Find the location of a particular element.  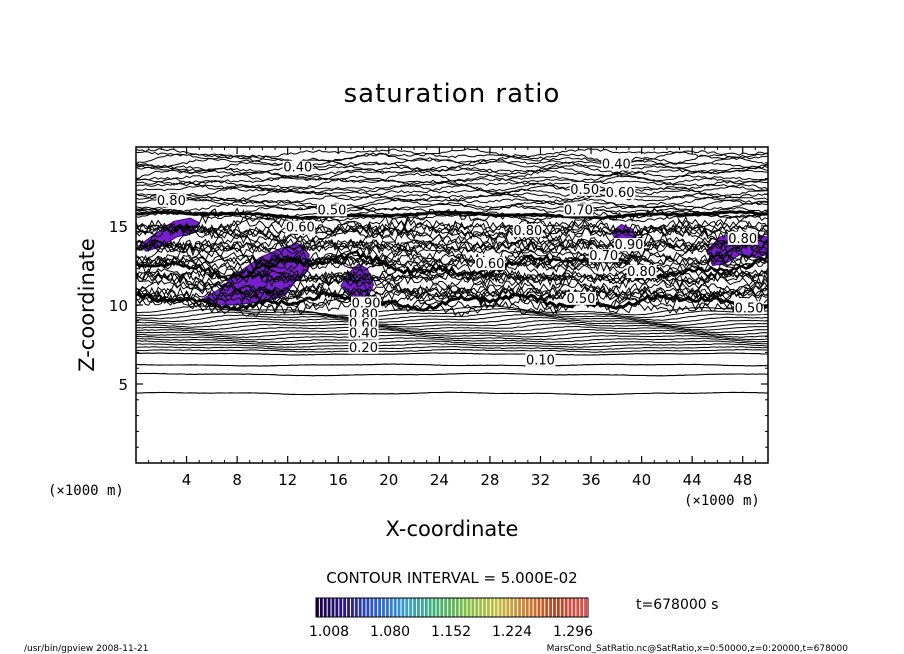

x-tick-label: 4 is located at coordinates (187, 480).